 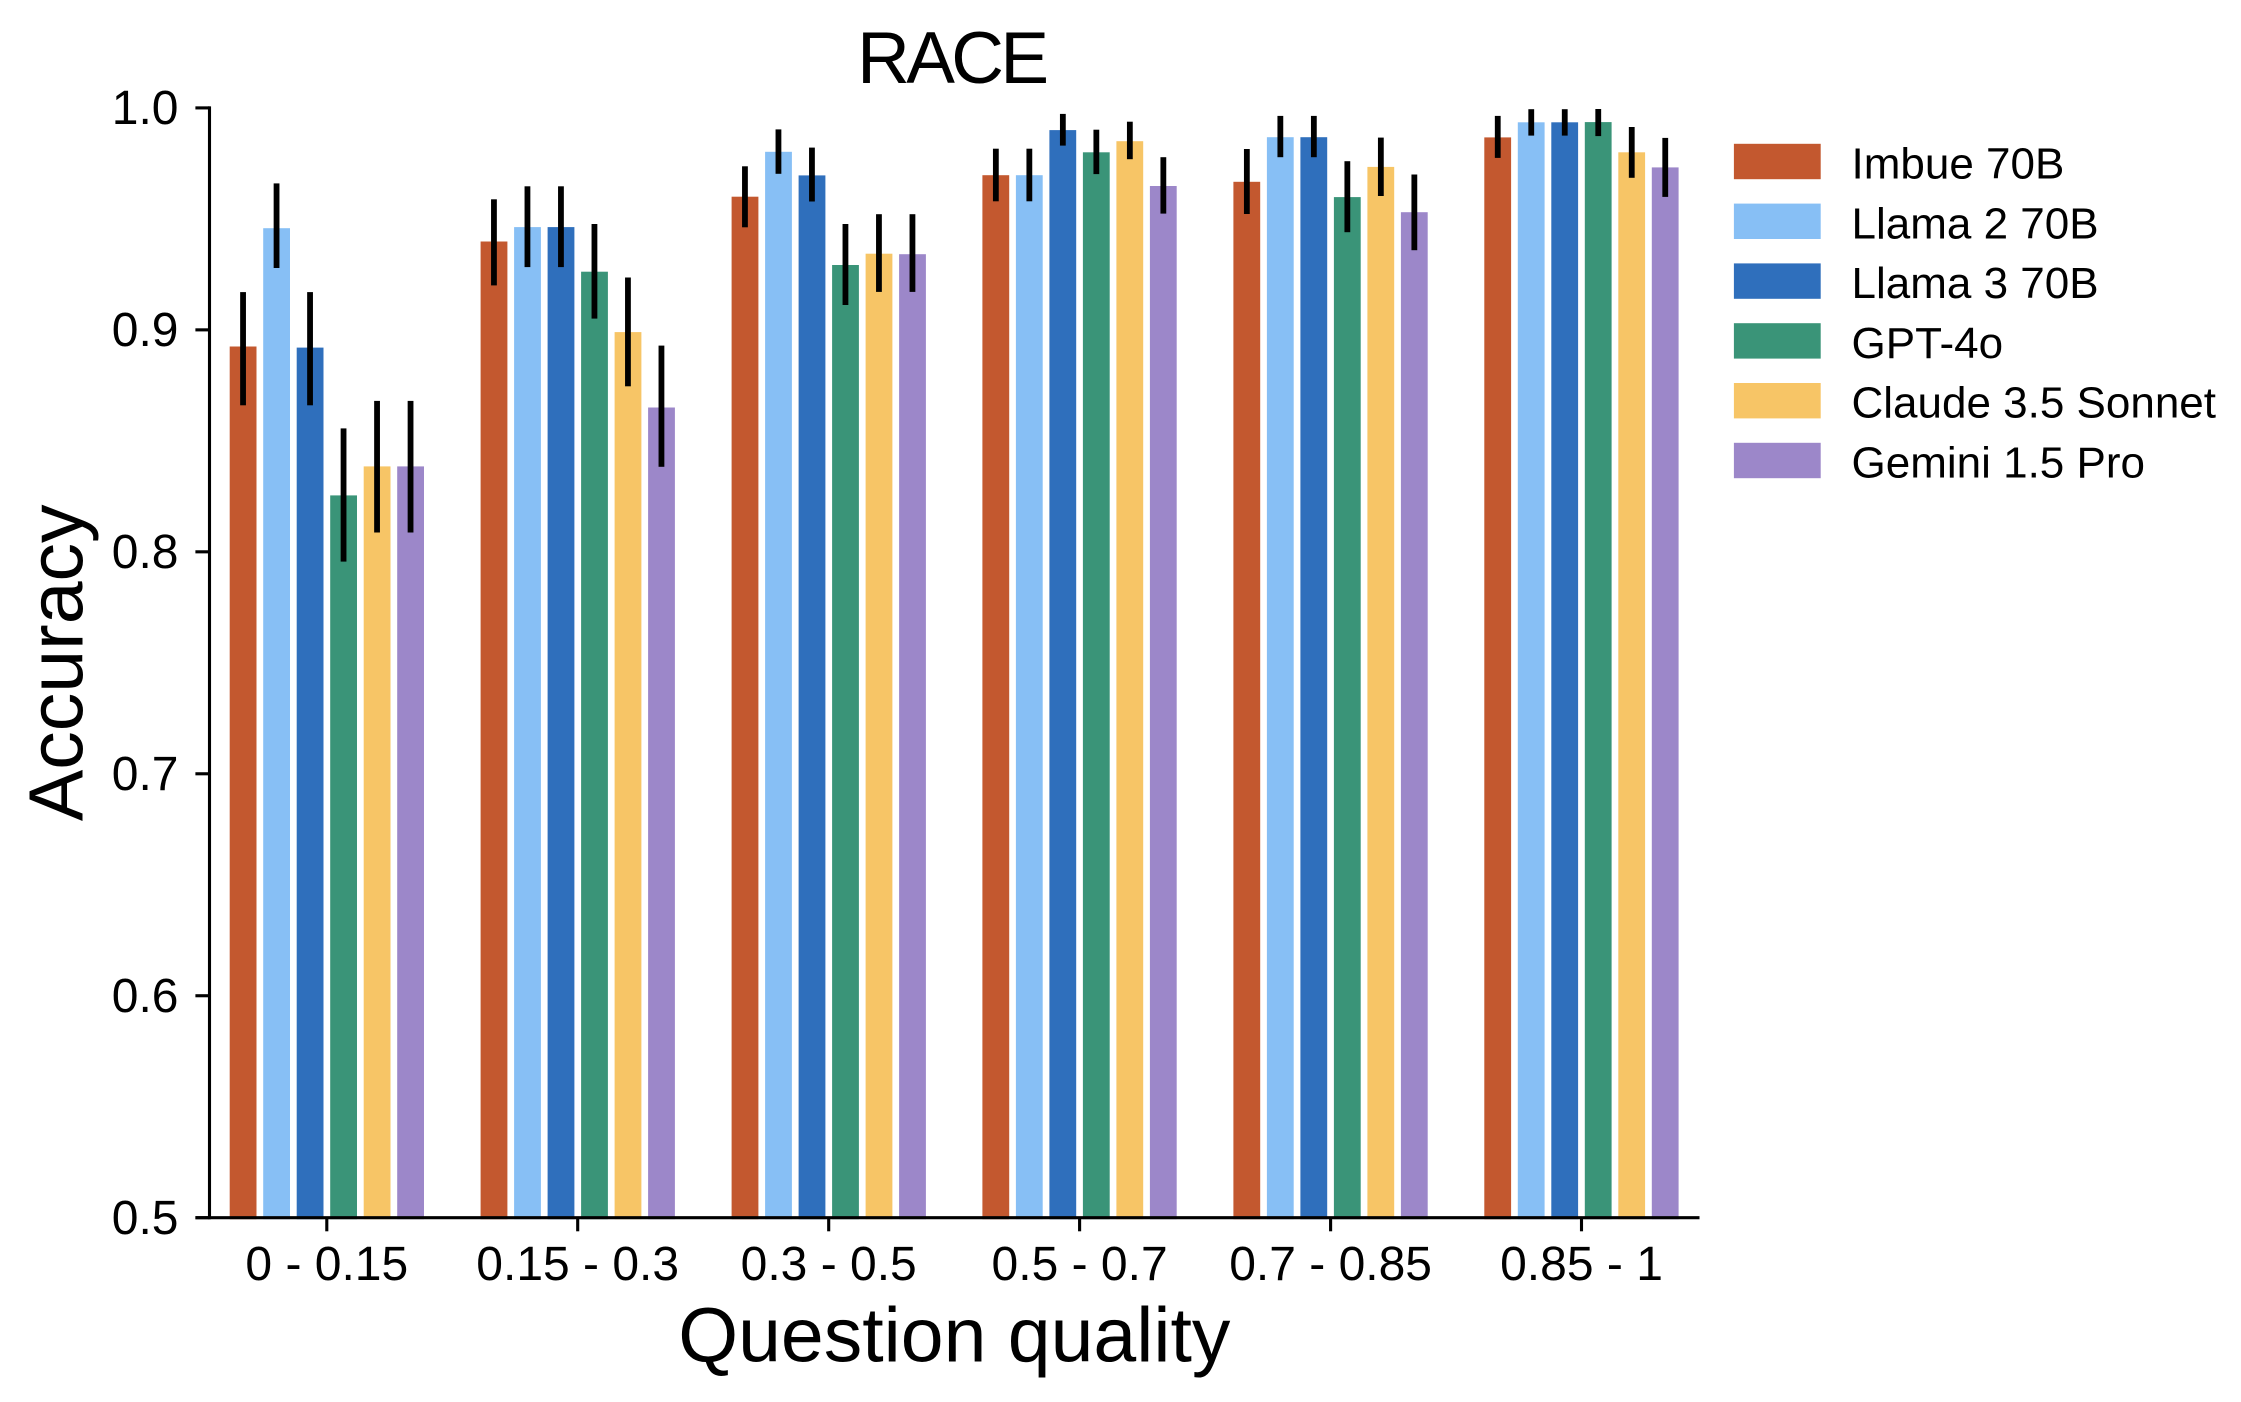 I want to click on svg-text: Question quality, so click(x=954, y=1336).